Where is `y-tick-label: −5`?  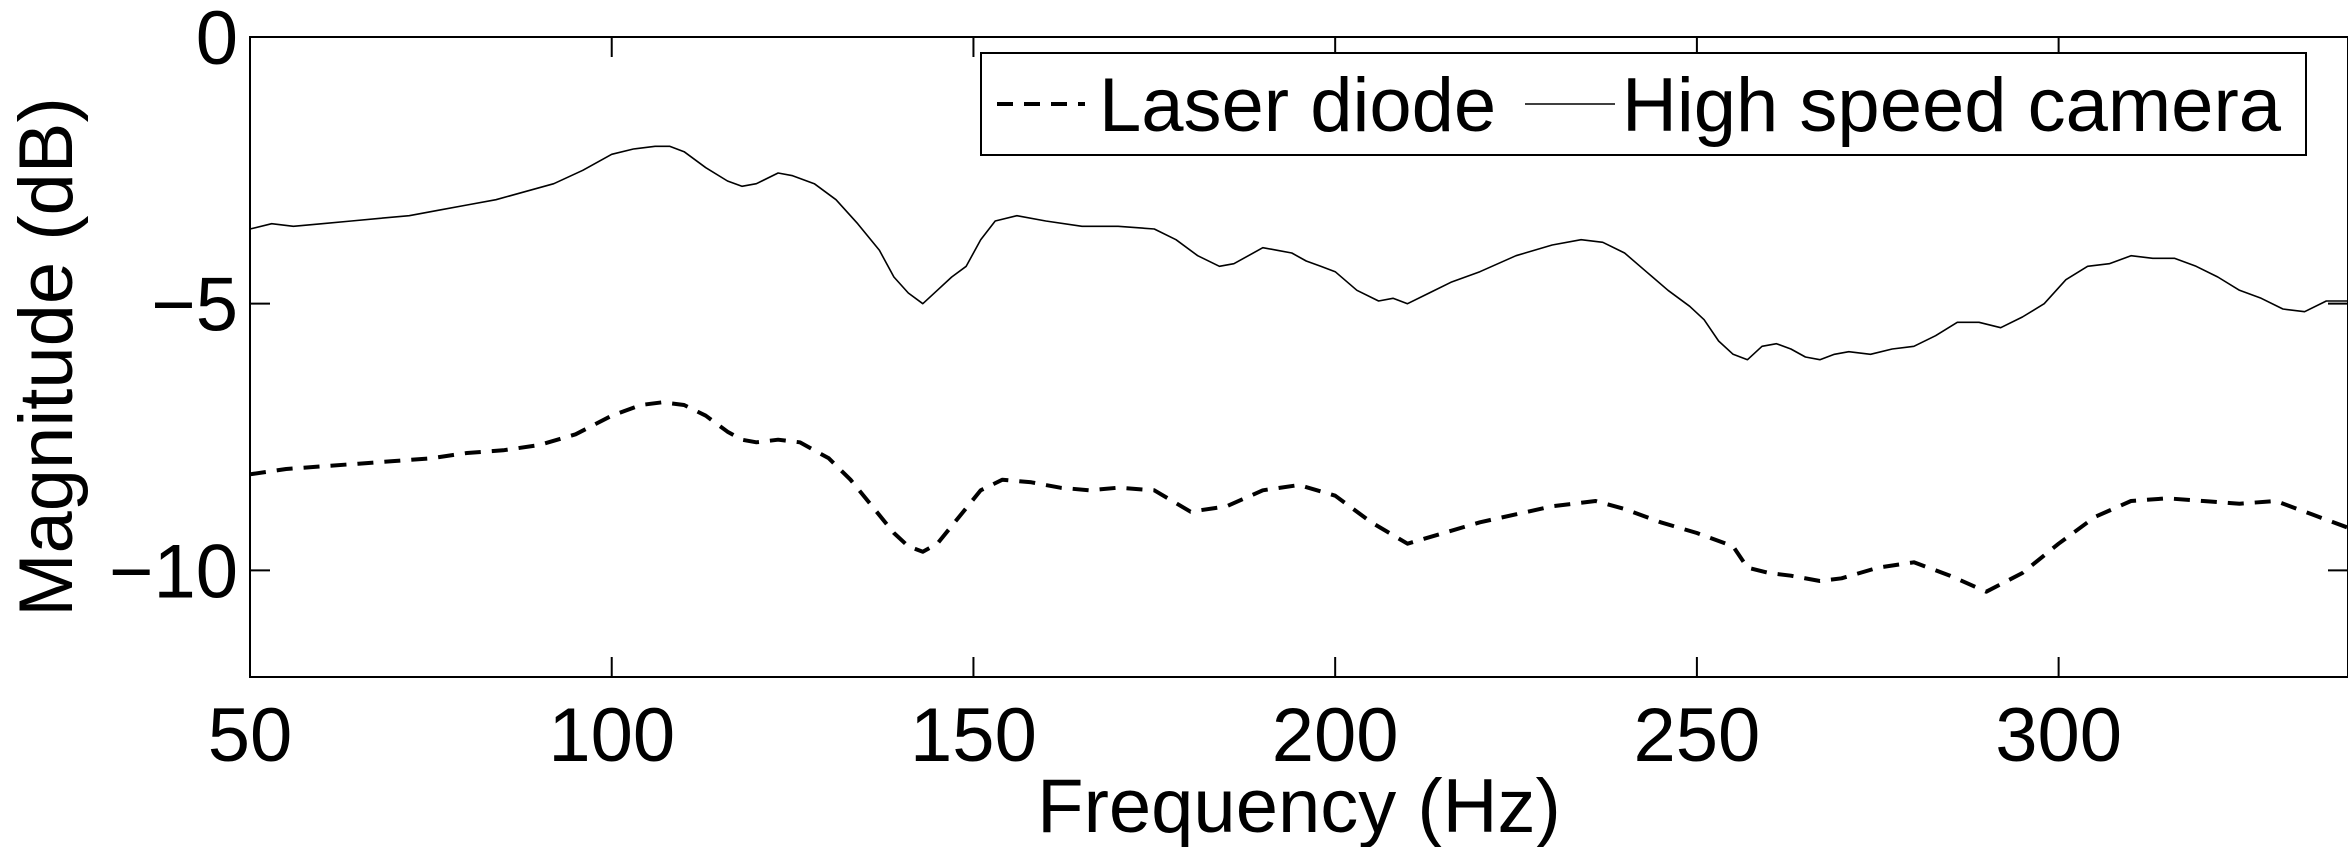 y-tick-label: −5 is located at coordinates (194, 305).